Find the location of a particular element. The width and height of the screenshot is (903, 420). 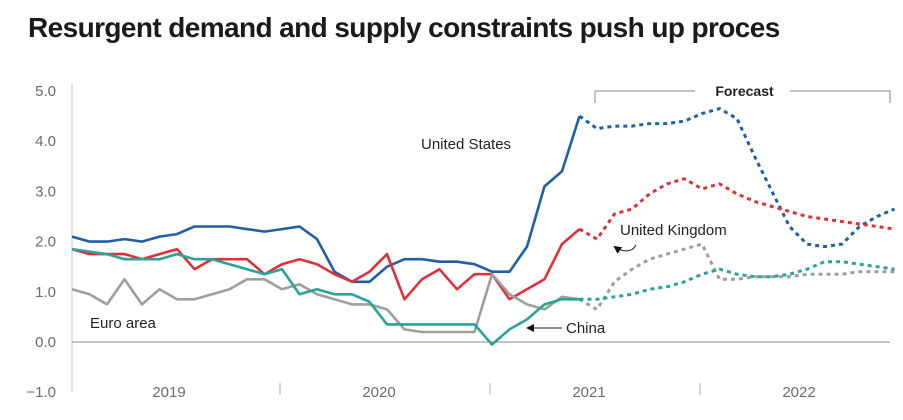

y-tick-label: −1.0 is located at coordinates (41, 392).